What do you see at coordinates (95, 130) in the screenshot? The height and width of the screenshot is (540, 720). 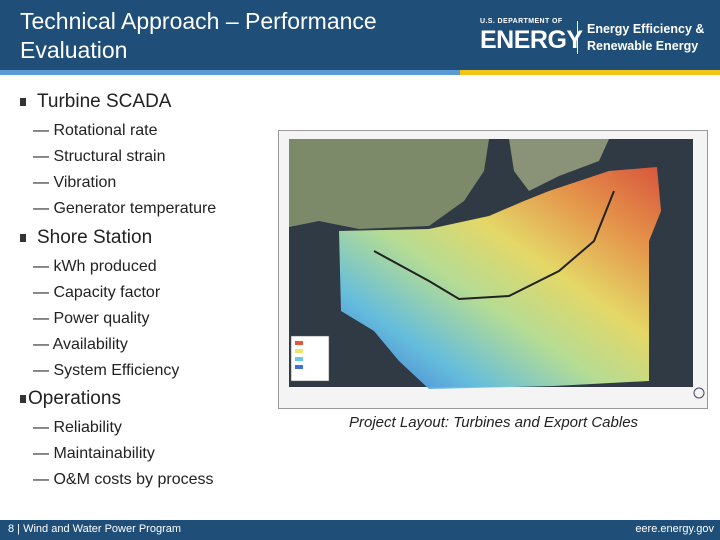 I see `list-item: — Rotational rate` at bounding box center [95, 130].